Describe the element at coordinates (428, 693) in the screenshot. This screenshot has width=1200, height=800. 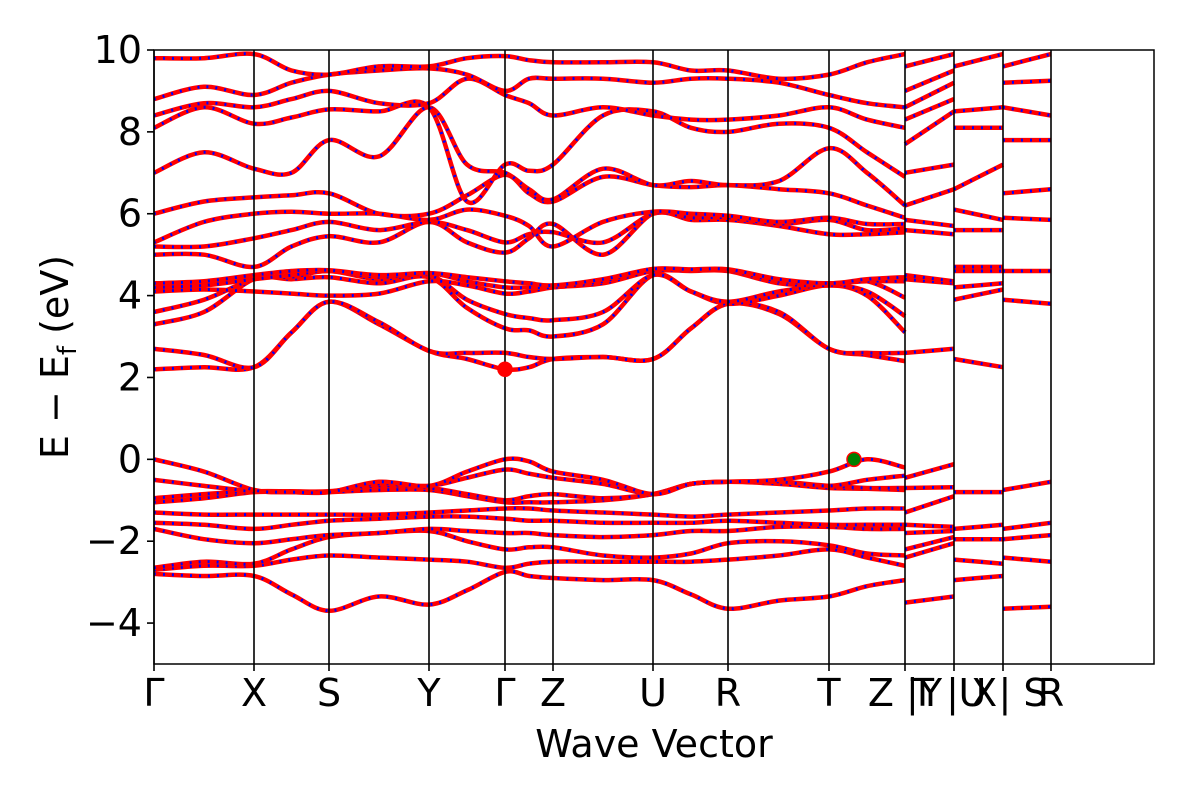
I see `x-tick-label-3: Y` at that location.